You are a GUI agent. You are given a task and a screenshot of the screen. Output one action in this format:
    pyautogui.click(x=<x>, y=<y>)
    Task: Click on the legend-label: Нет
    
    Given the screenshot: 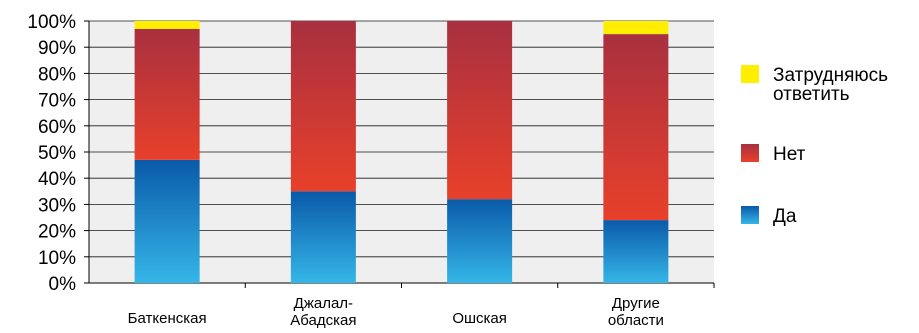 What is the action you would take?
    pyautogui.click(x=789, y=154)
    